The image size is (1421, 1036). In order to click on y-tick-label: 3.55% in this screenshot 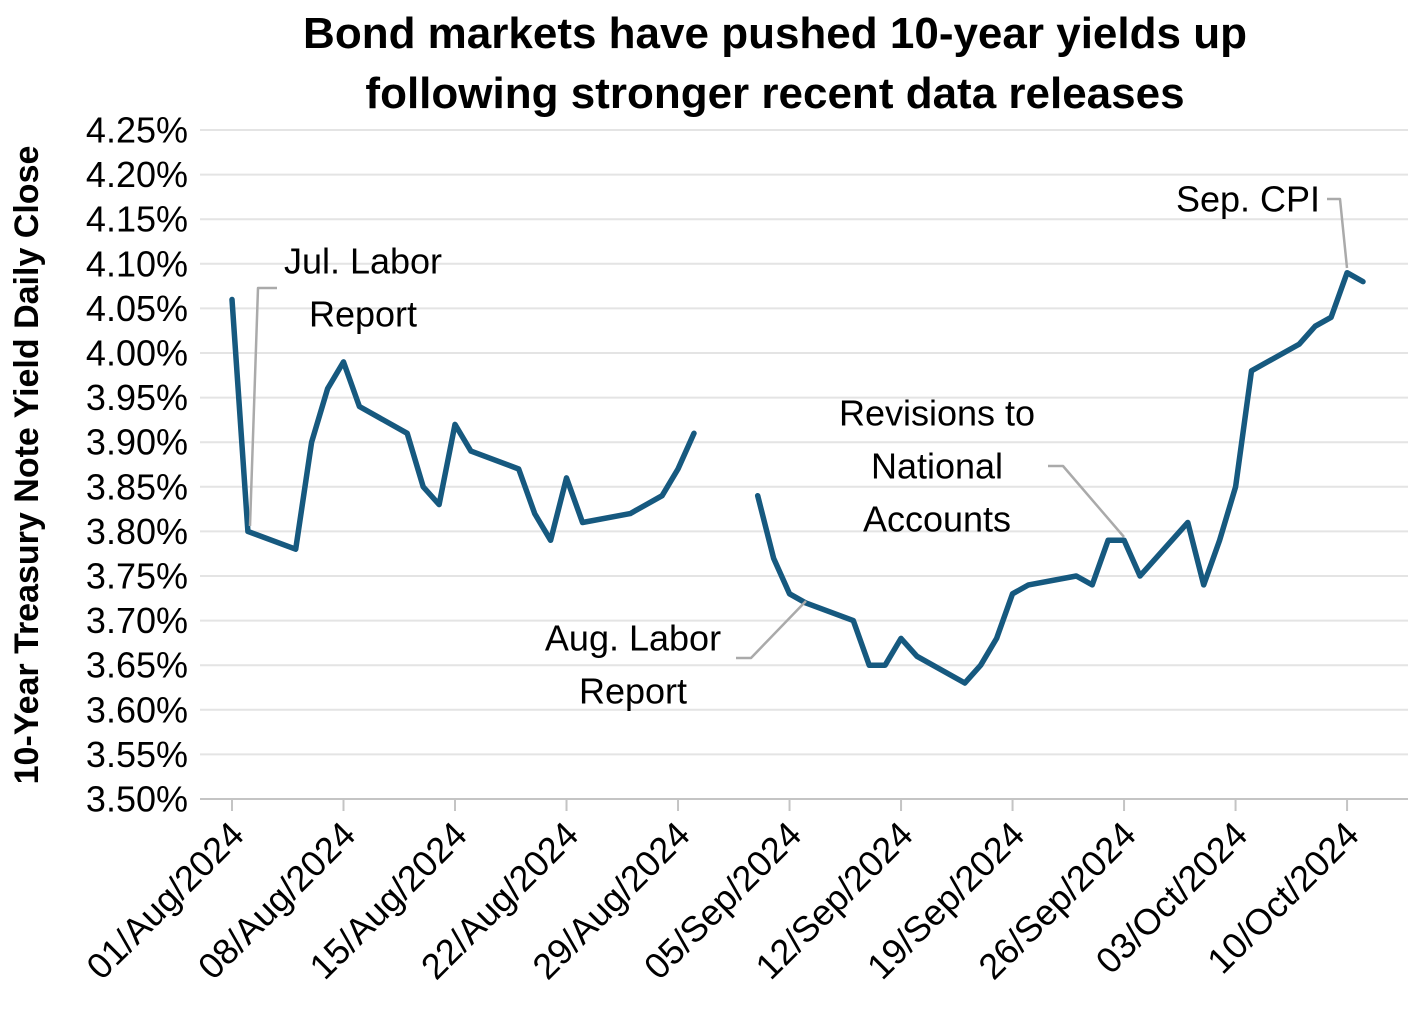, I will do `click(137, 754)`.